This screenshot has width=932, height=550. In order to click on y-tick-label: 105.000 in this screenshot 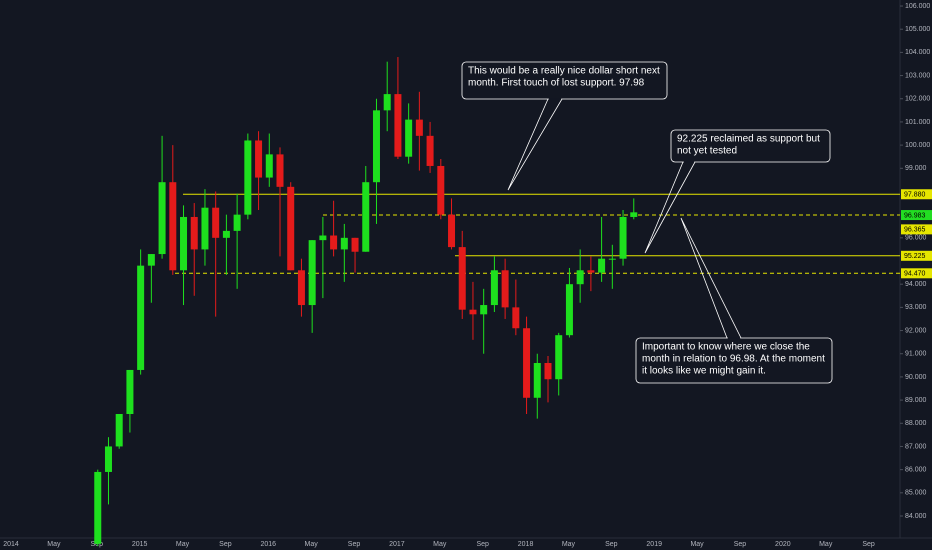, I will do `click(917, 29)`.